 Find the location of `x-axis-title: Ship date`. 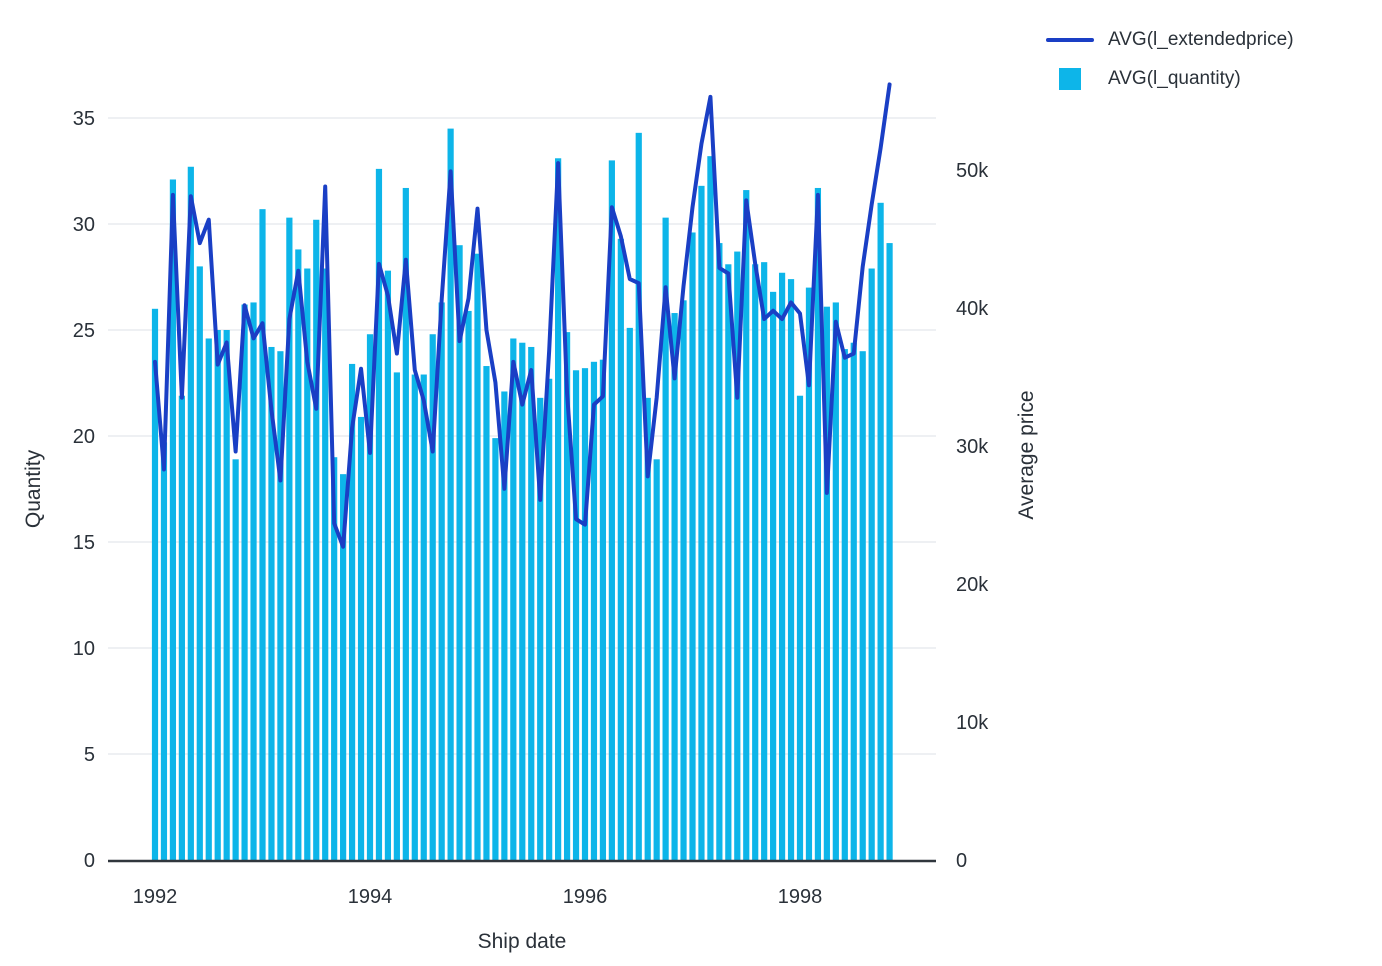

x-axis-title: Ship date is located at coordinates (522, 941).